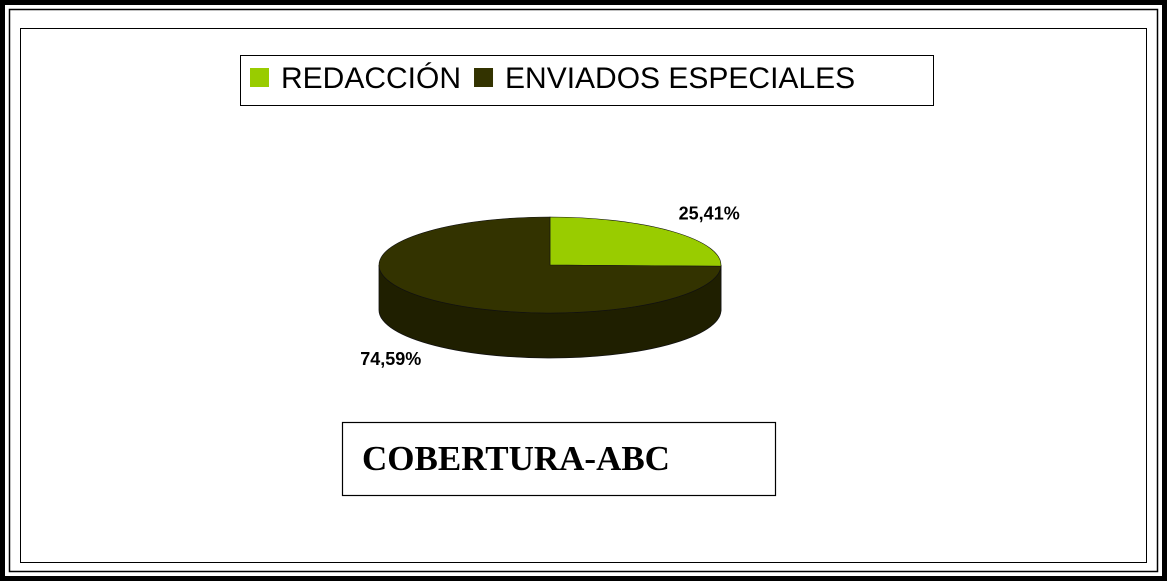 The image size is (1167, 581). Describe the element at coordinates (371, 78) in the screenshot. I see `legend-label: REDACCIÓN` at that location.